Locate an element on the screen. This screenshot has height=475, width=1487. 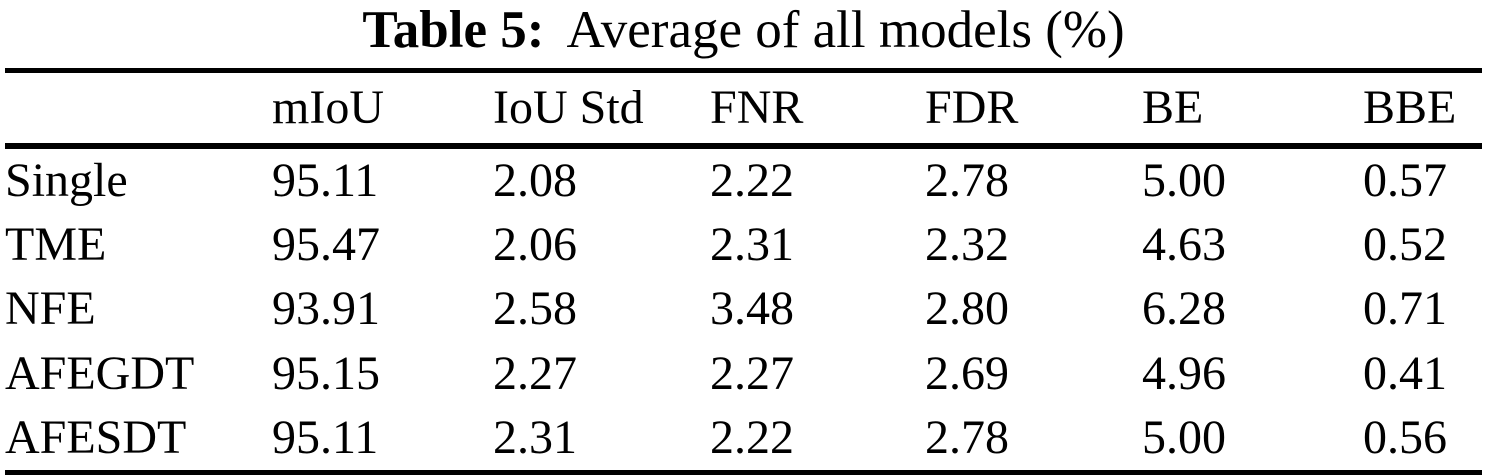
table-cell: 3.48 is located at coordinates (752, 309).